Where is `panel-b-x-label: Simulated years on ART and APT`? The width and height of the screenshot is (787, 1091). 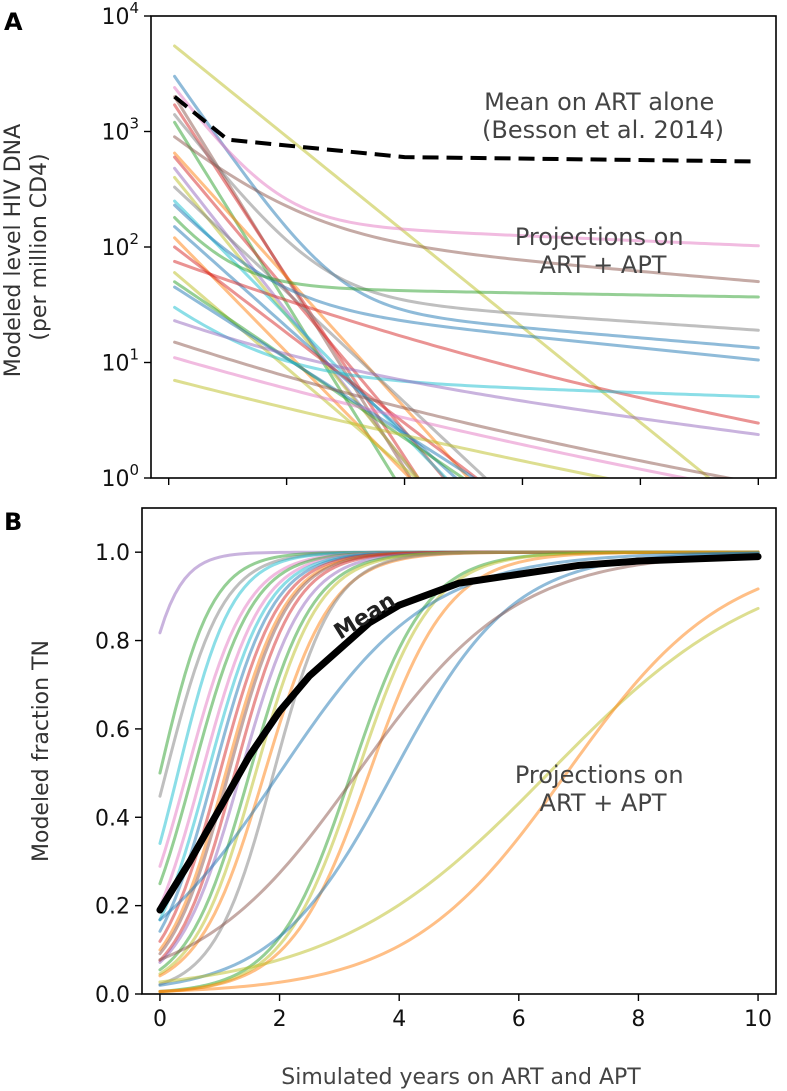 panel-b-x-label: Simulated years on ART and APT is located at coordinates (461, 1077).